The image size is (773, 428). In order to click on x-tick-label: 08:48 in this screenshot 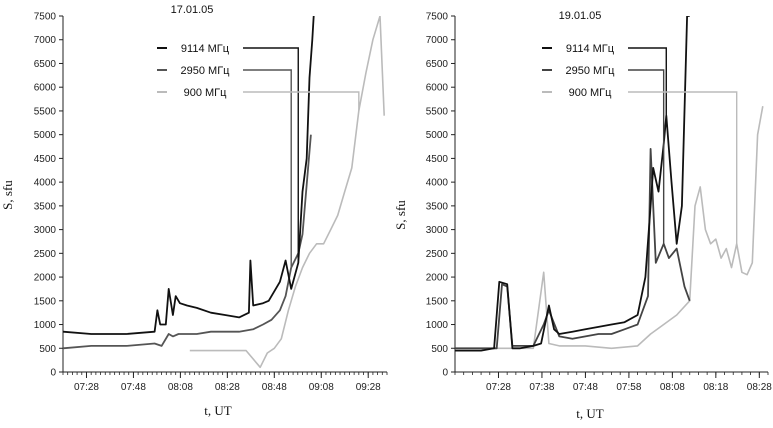, I will do `click(274, 387)`.